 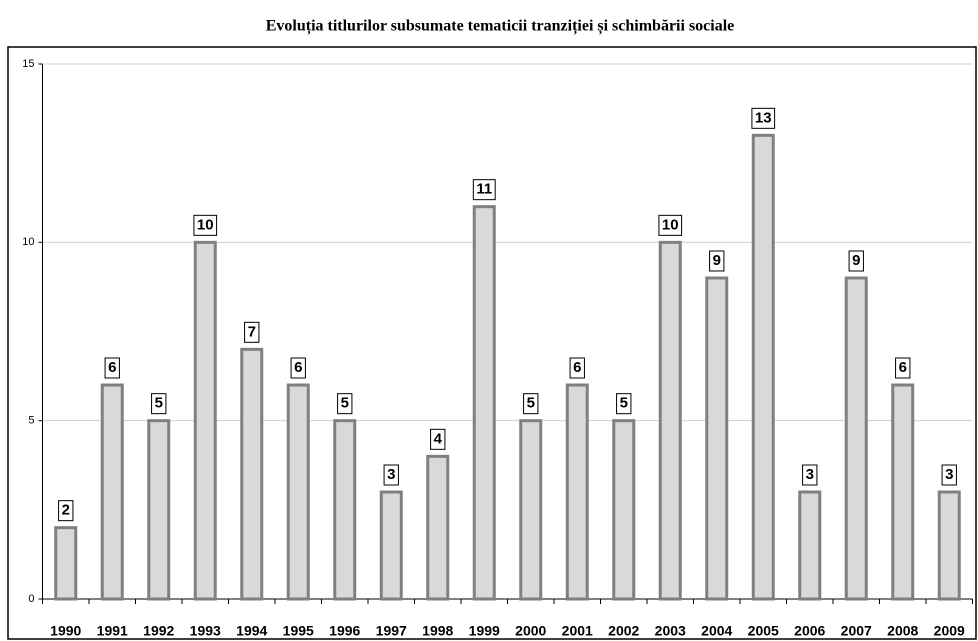 What do you see at coordinates (530, 631) in the screenshot?
I see `x-tick-label: 2000` at bounding box center [530, 631].